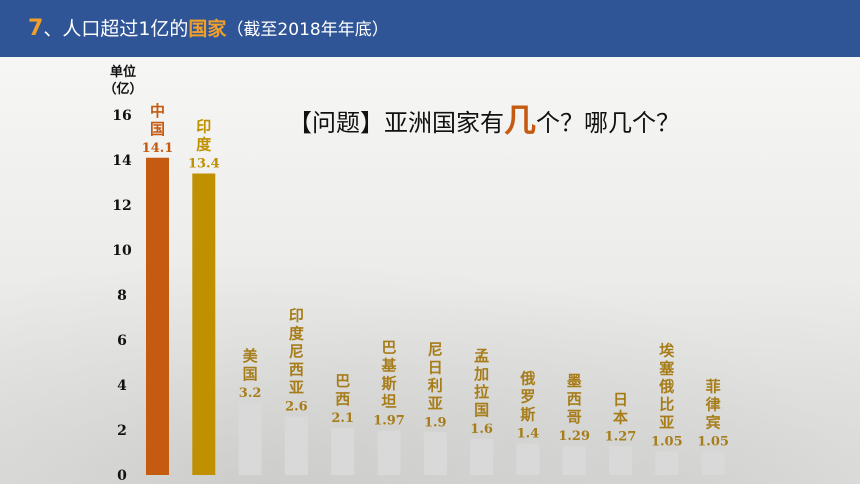 This screenshot has width=860, height=484. Describe the element at coordinates (481, 392) in the screenshot. I see `bar-category-label: 拉` at that location.